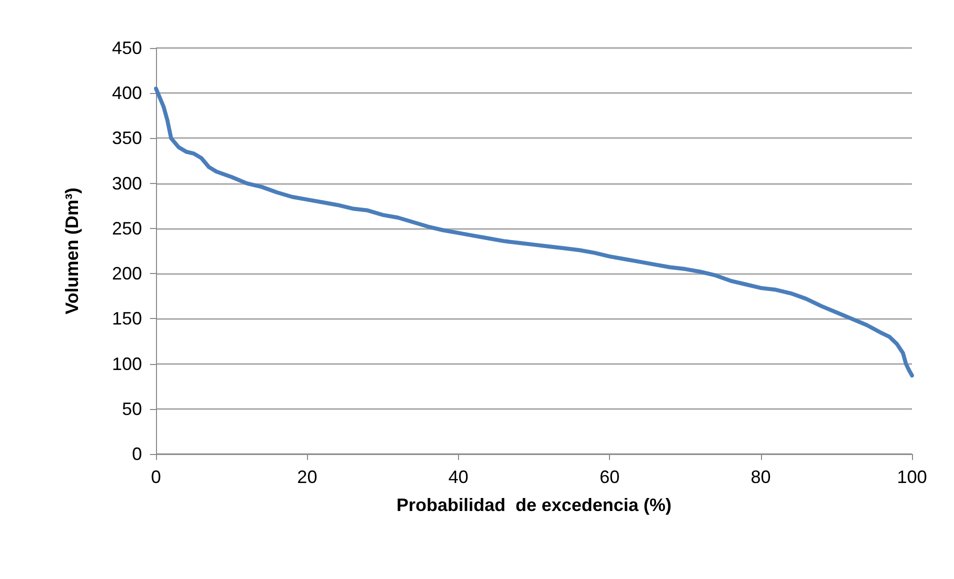  Describe the element at coordinates (156, 477) in the screenshot. I see `x-tick-label: 0` at that location.